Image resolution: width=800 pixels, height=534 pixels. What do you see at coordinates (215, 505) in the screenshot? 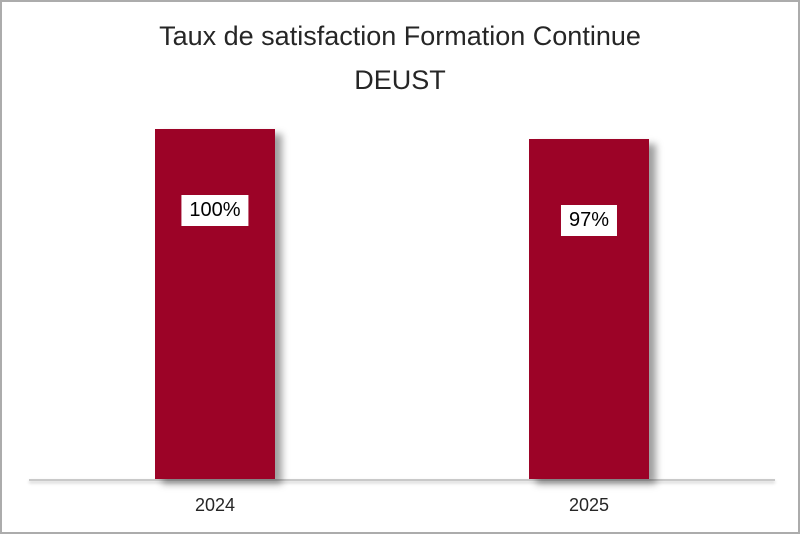
I see `tick-label-2024: 2024` at bounding box center [215, 505].